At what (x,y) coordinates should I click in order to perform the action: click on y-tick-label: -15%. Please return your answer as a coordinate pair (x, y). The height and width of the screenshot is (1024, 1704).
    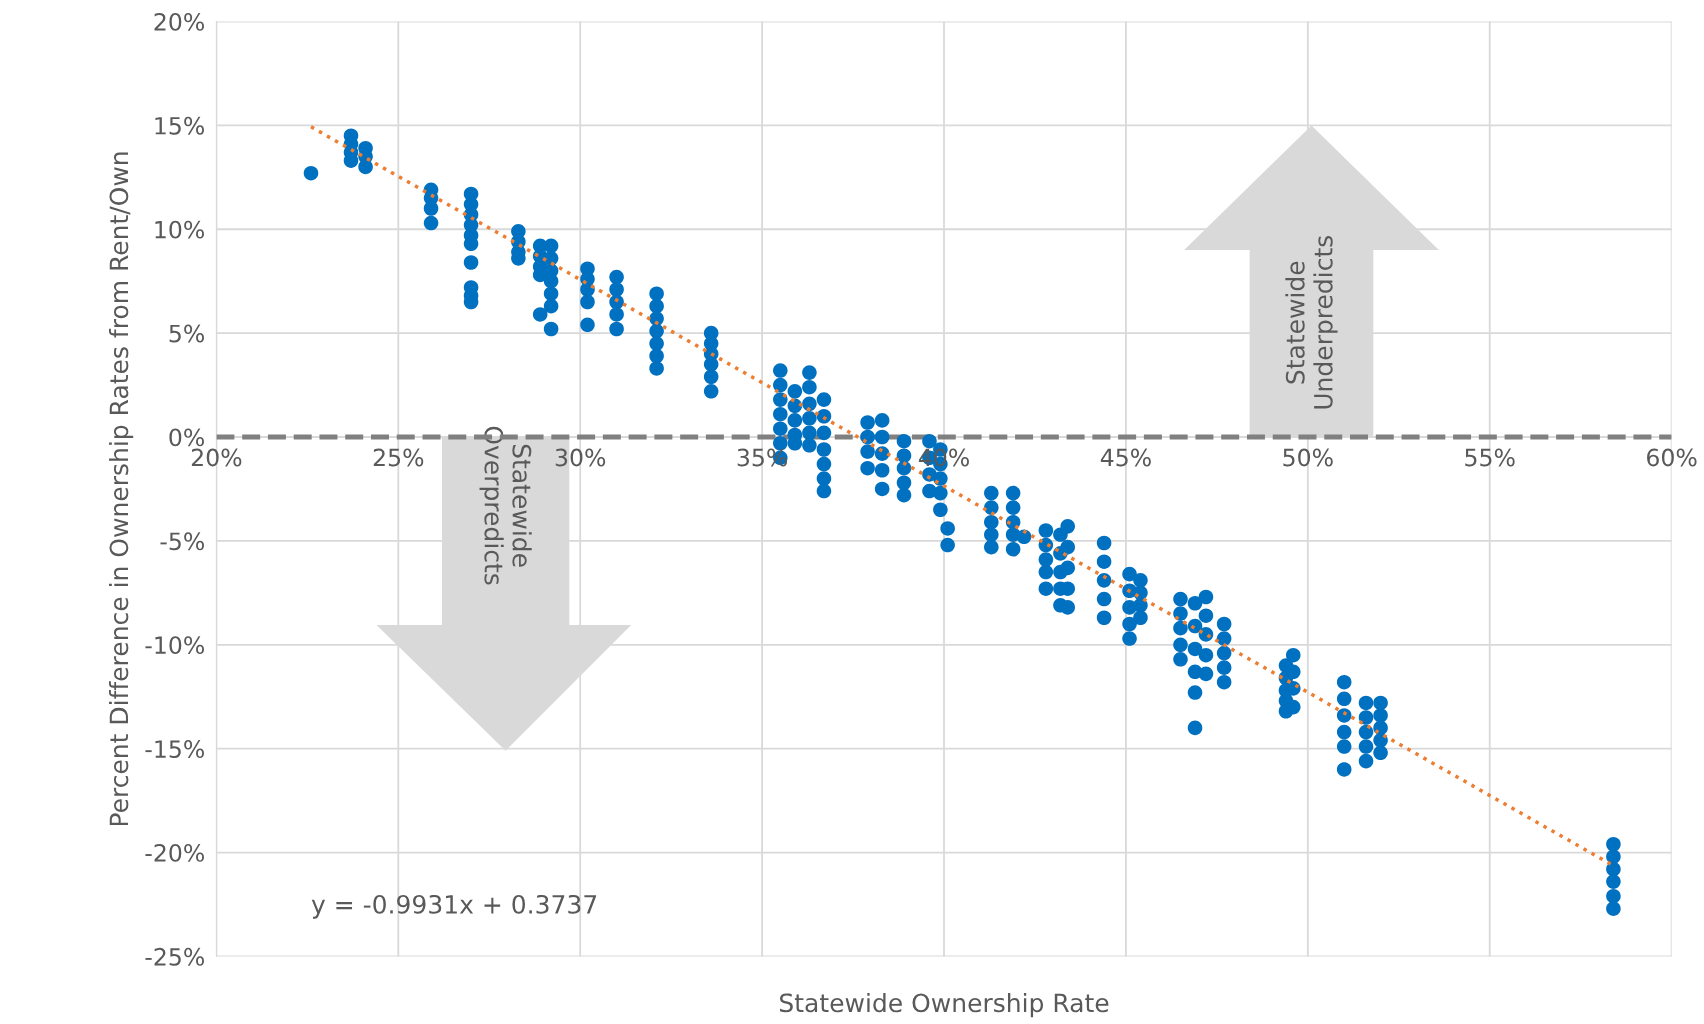
    Looking at the image, I should click on (174, 749).